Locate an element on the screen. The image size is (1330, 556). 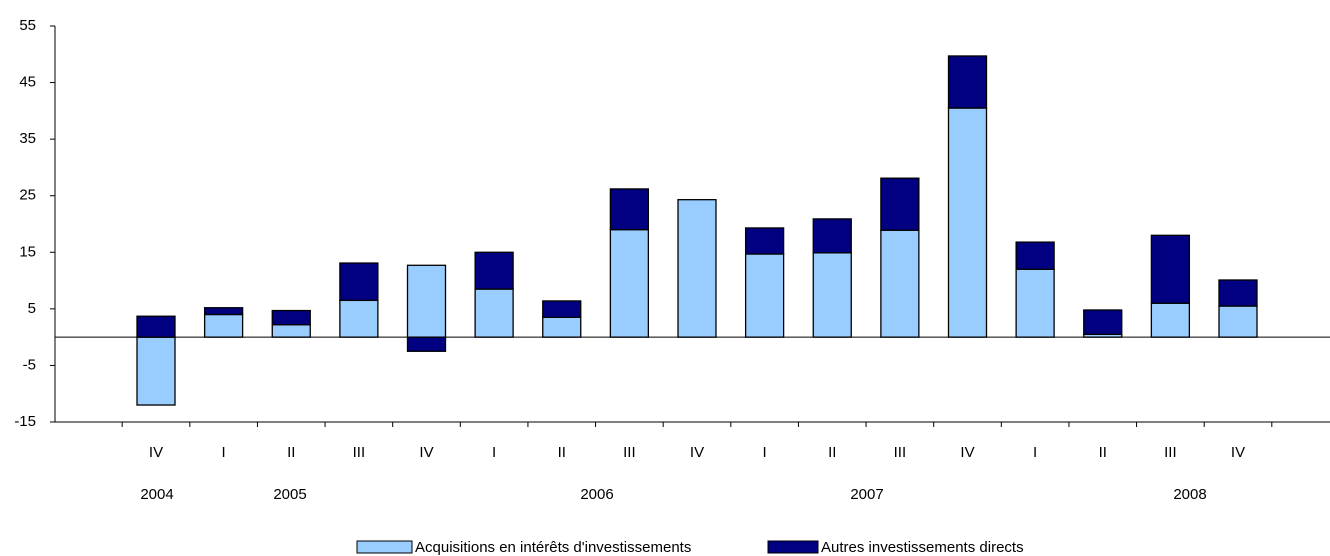
y-tick-label: 5 is located at coordinates (32, 308).